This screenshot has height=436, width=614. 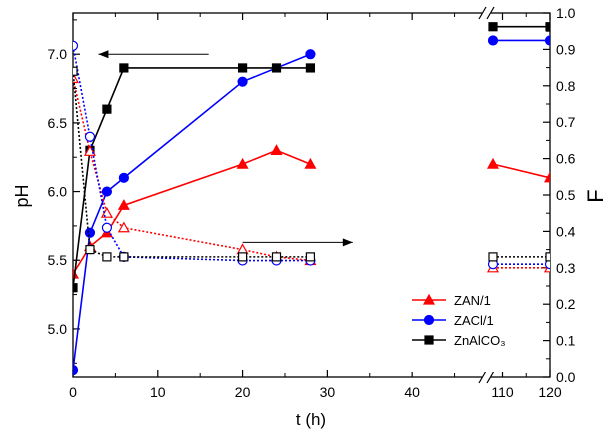 I want to click on y-right-tick-label: 0.6, so click(x=566, y=159).